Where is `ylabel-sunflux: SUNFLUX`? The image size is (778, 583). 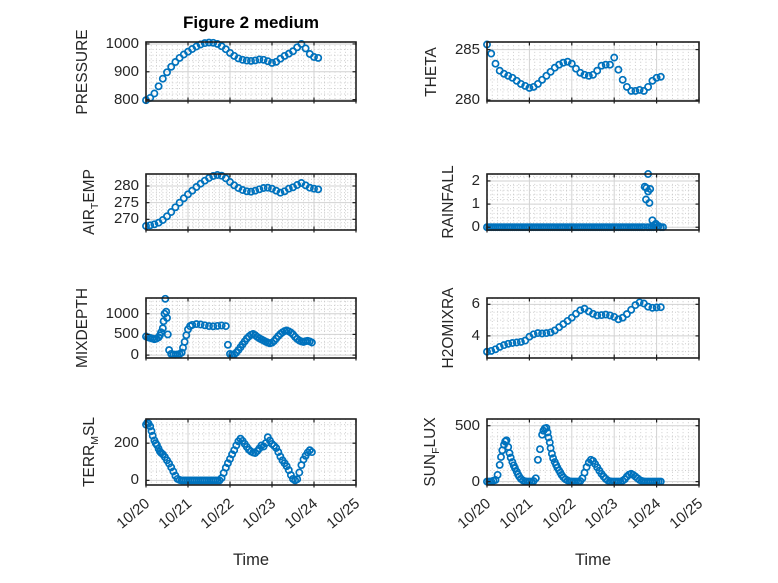
ylabel-sunflux: SUNFLUX is located at coordinates (432, 451).